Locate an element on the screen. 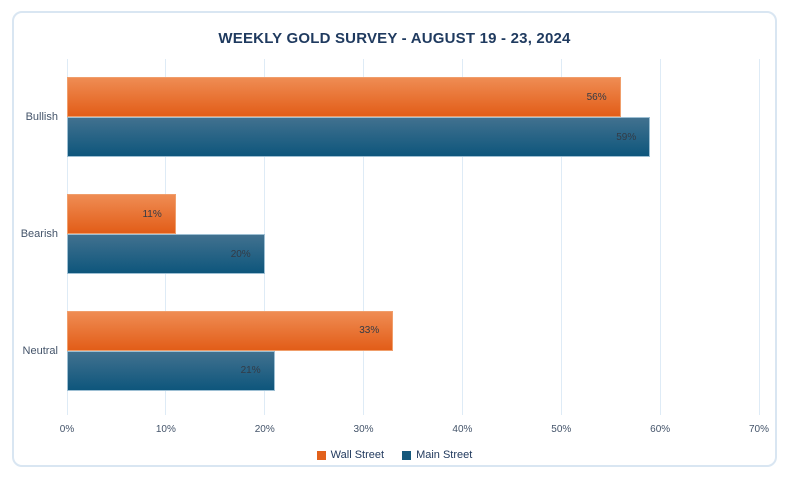 Image resolution: width=806 pixels, height=488 pixels. bar-value-label: 59% is located at coordinates (626, 137).